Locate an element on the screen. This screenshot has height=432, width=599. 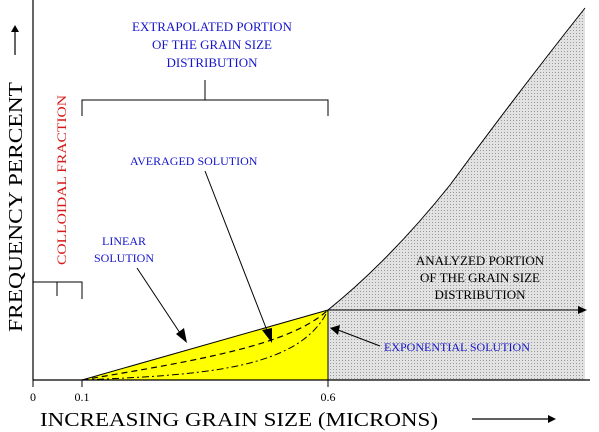
y-axis-arrowhead-icon is located at coordinates (15, 28).